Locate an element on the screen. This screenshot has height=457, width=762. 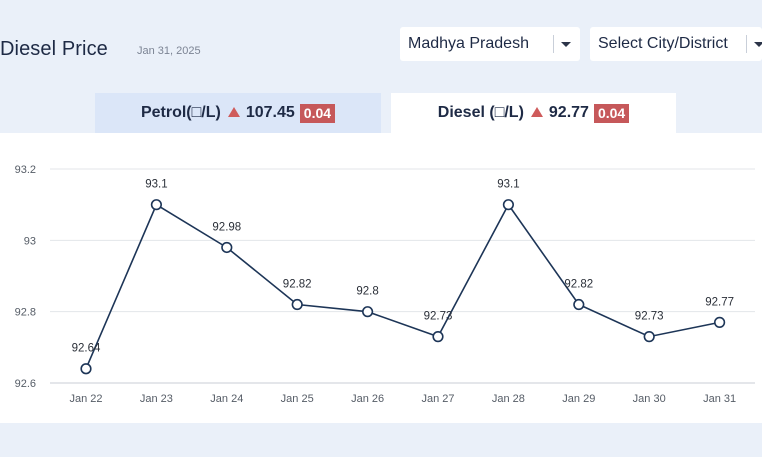
diesel-change-badge: 0.04 is located at coordinates (611, 113).